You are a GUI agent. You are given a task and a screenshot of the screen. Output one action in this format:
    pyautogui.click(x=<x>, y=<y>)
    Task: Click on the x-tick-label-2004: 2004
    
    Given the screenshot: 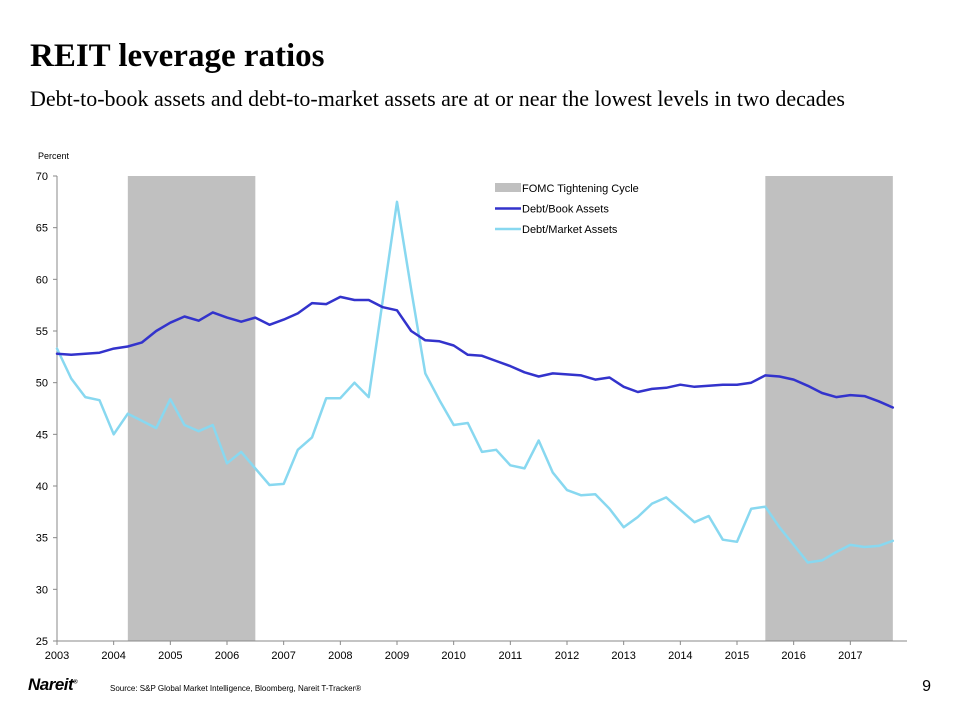 What is the action you would take?
    pyautogui.click(x=113, y=656)
    